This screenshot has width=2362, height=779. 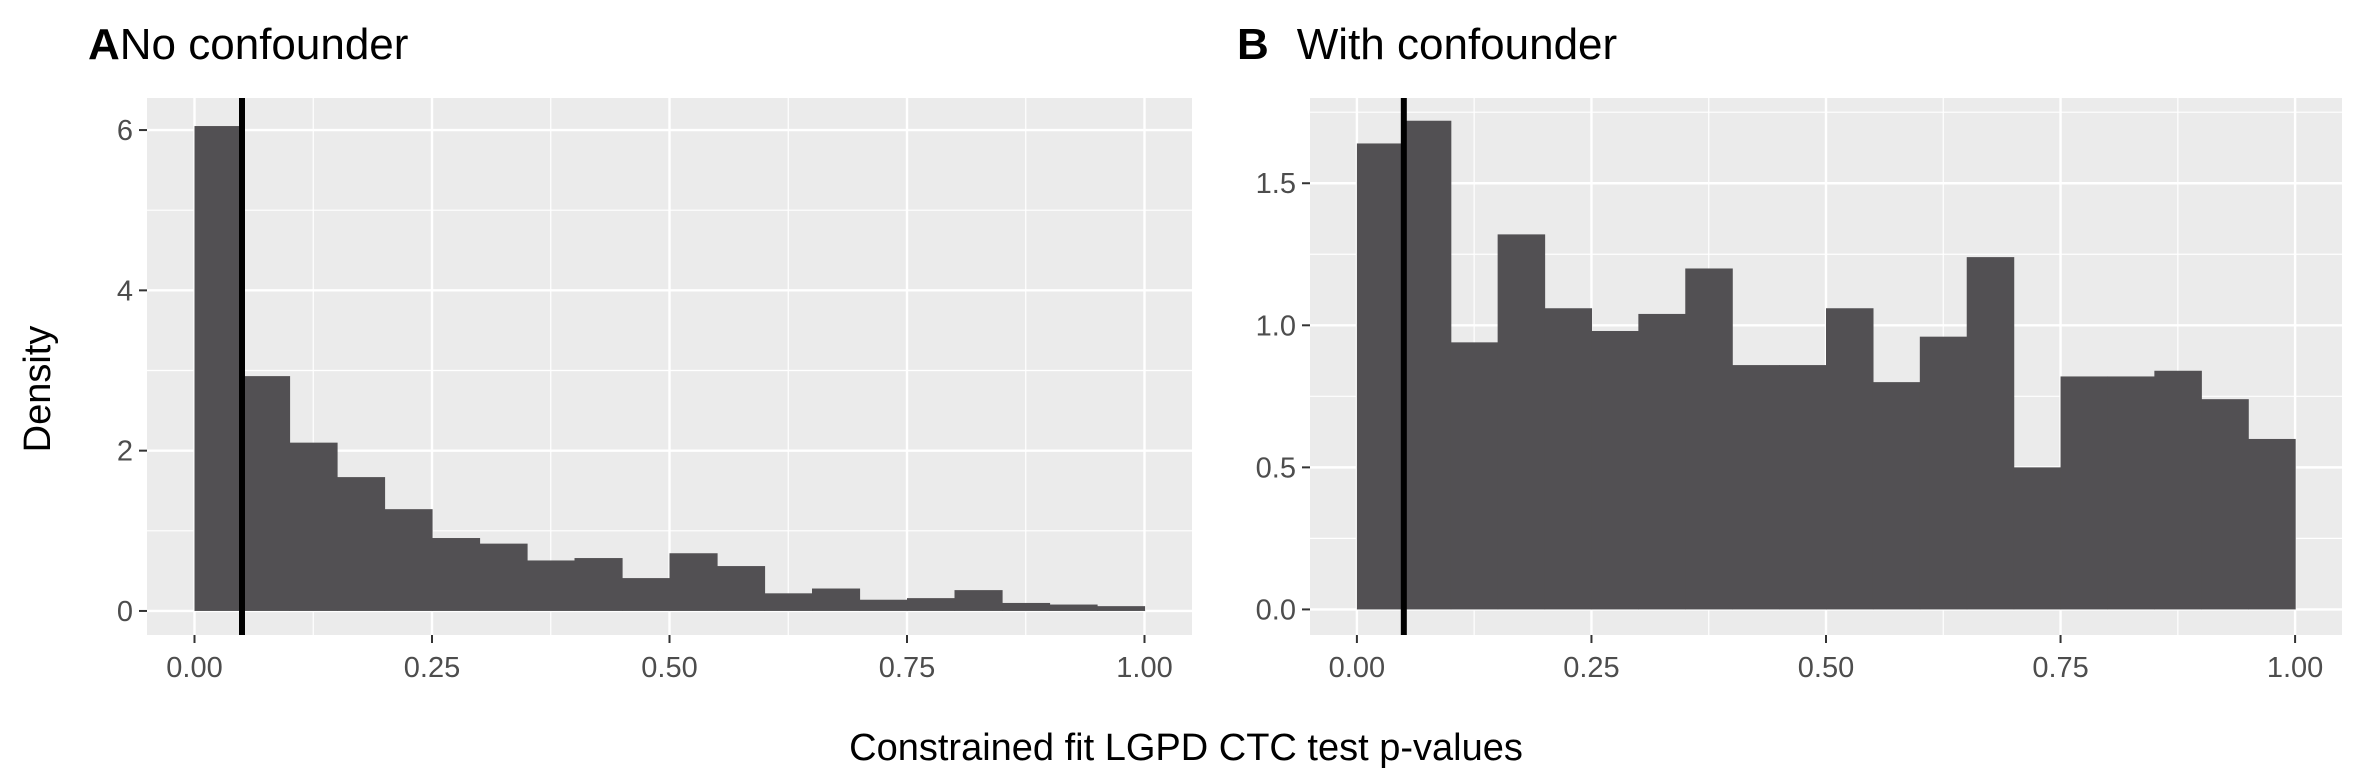 I want to click on y-tick-label: 2, so click(x=125, y=452).